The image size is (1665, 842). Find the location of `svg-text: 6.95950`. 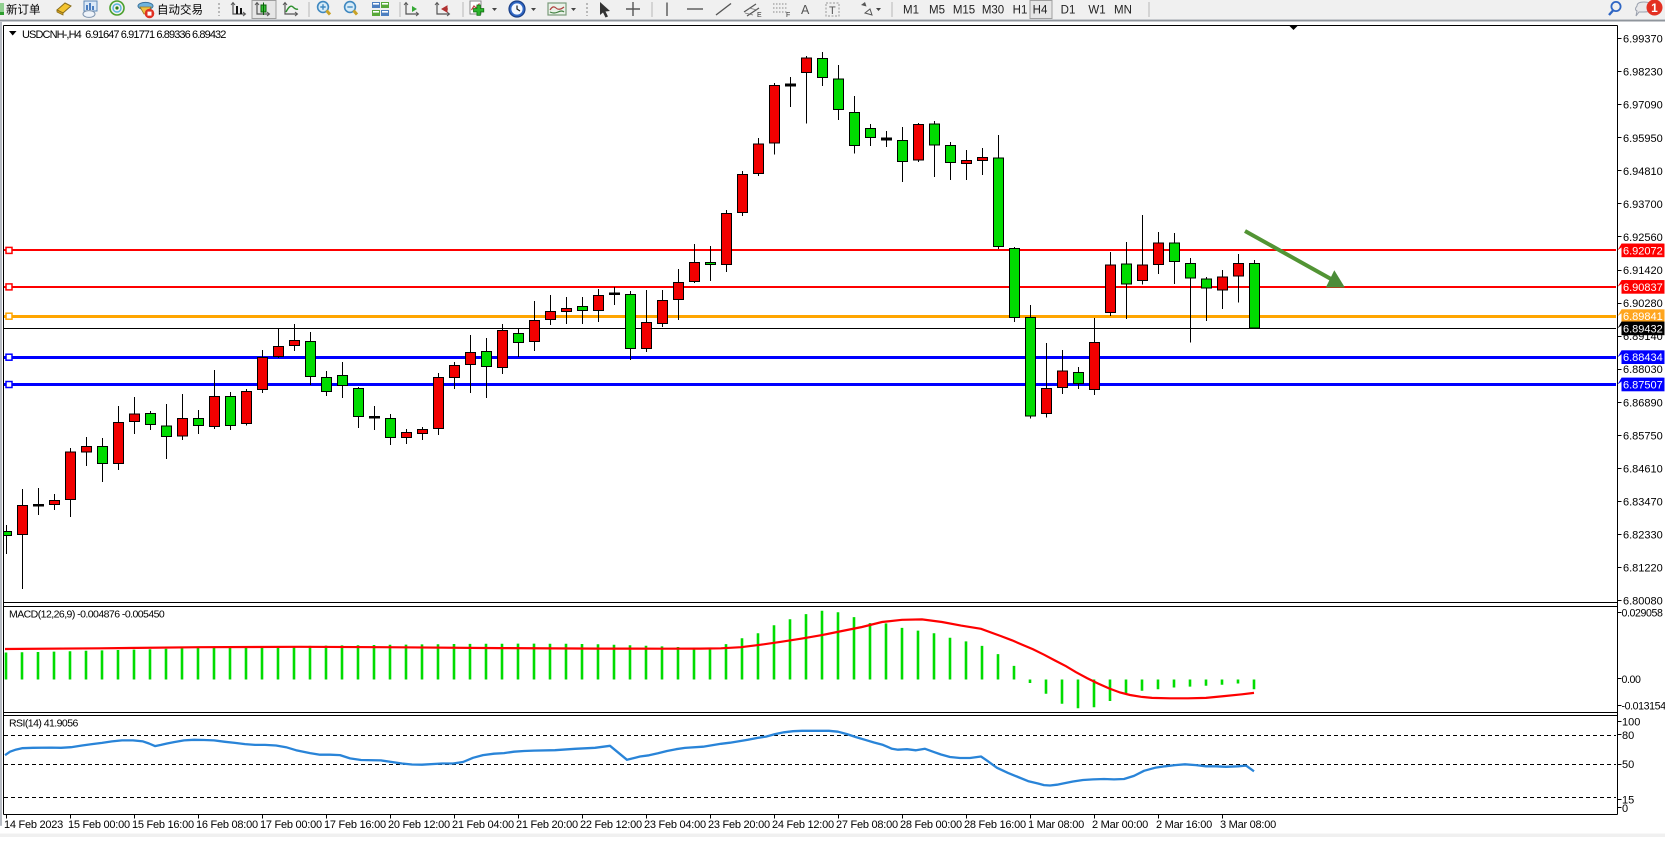

svg-text: 6.95950 is located at coordinates (1643, 139).